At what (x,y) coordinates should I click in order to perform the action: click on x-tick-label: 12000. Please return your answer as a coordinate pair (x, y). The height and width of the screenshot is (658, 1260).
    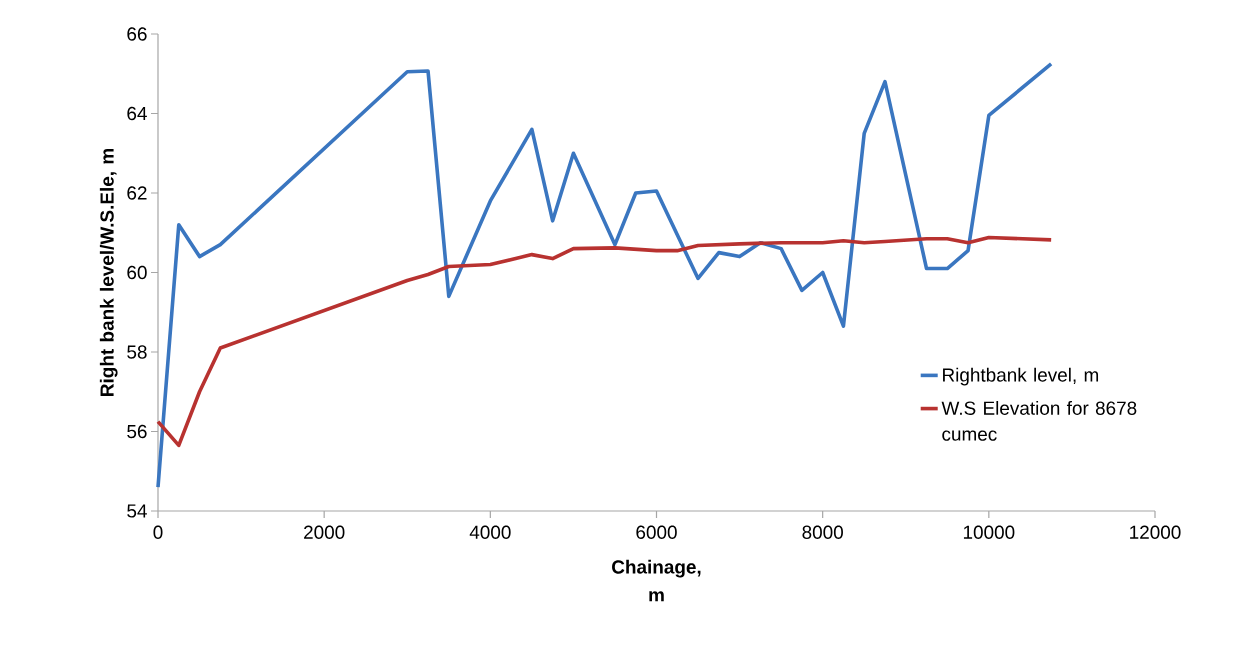
    Looking at the image, I should click on (1155, 532).